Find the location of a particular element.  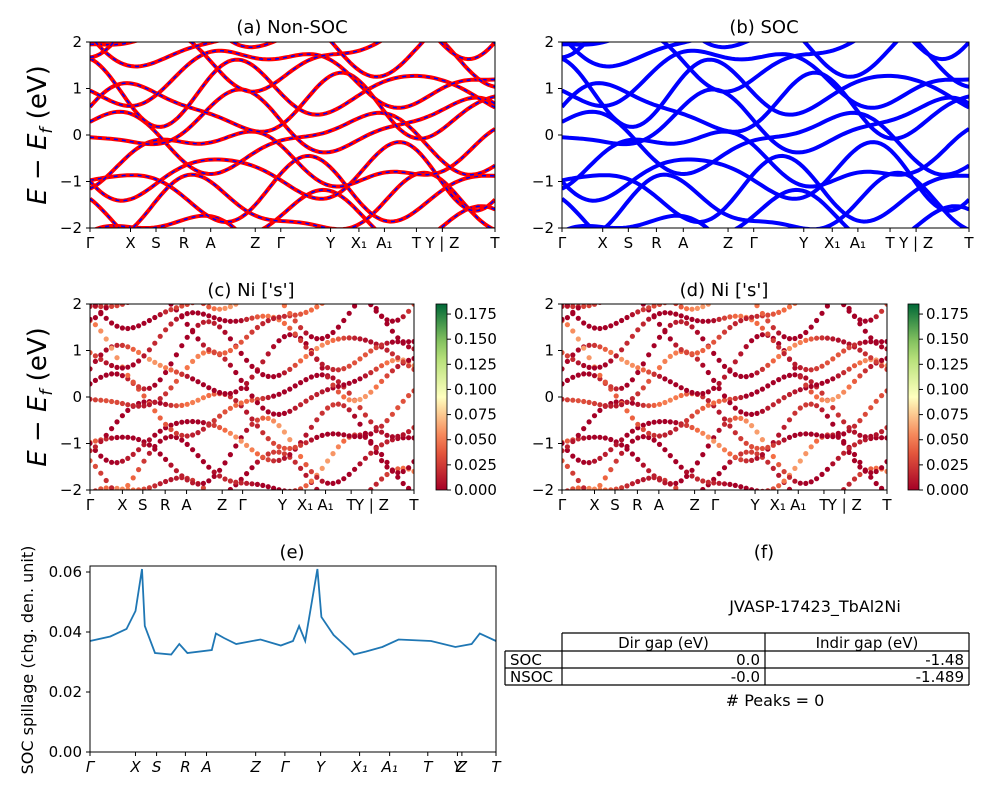

band-nonsoc-overlay-line is located at coordinates (292, 143).